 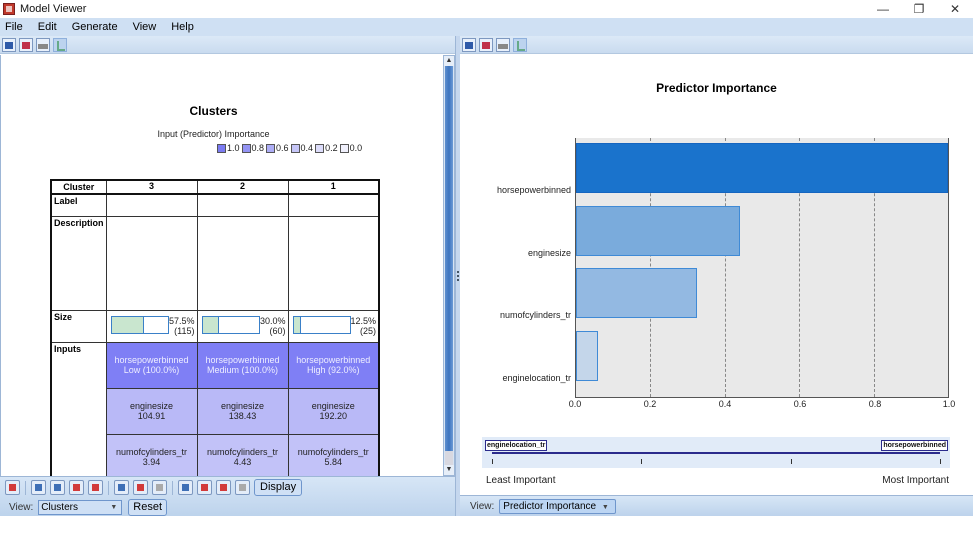 What do you see at coordinates (140, 487) in the screenshot?
I see `sort-by-cluster-icon` at bounding box center [140, 487].